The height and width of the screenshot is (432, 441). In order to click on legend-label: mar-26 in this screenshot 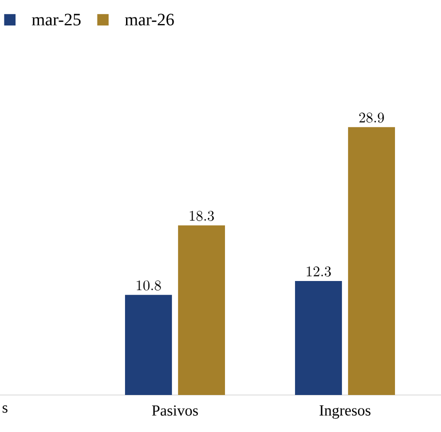, I will do `click(149, 20)`.